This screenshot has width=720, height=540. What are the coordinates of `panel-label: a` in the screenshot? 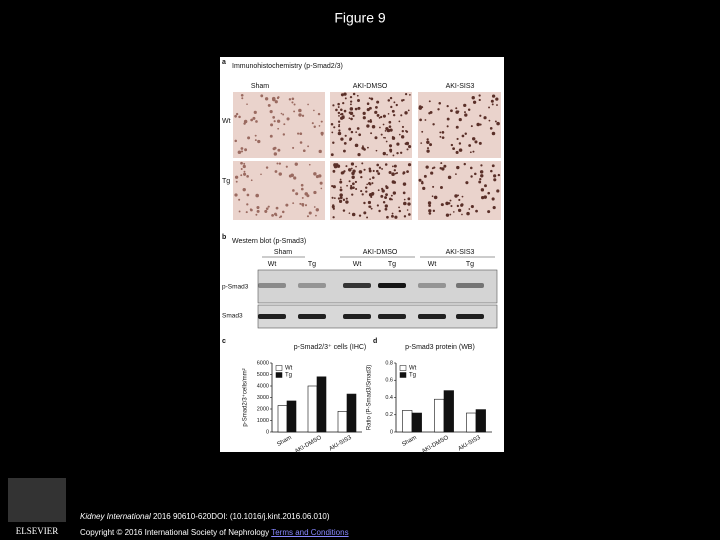 It's located at (224, 62).